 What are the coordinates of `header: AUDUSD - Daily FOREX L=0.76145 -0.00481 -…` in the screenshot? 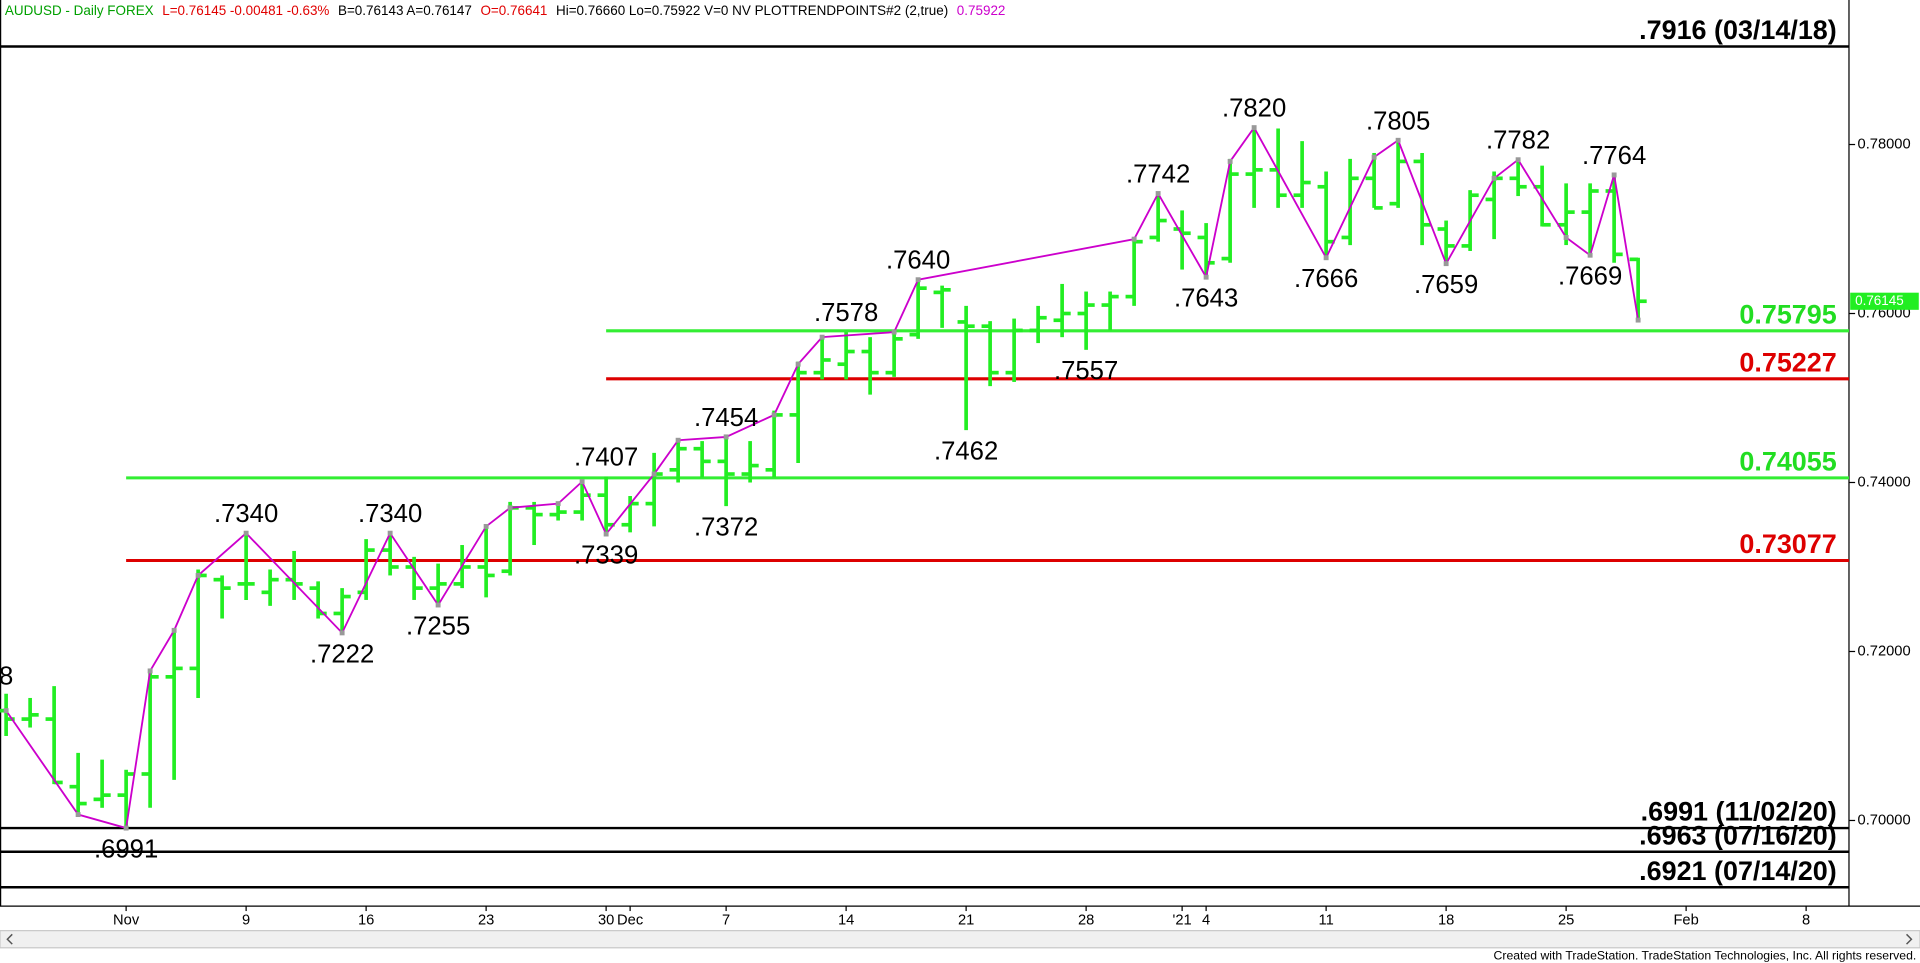 It's located at (505, 10).